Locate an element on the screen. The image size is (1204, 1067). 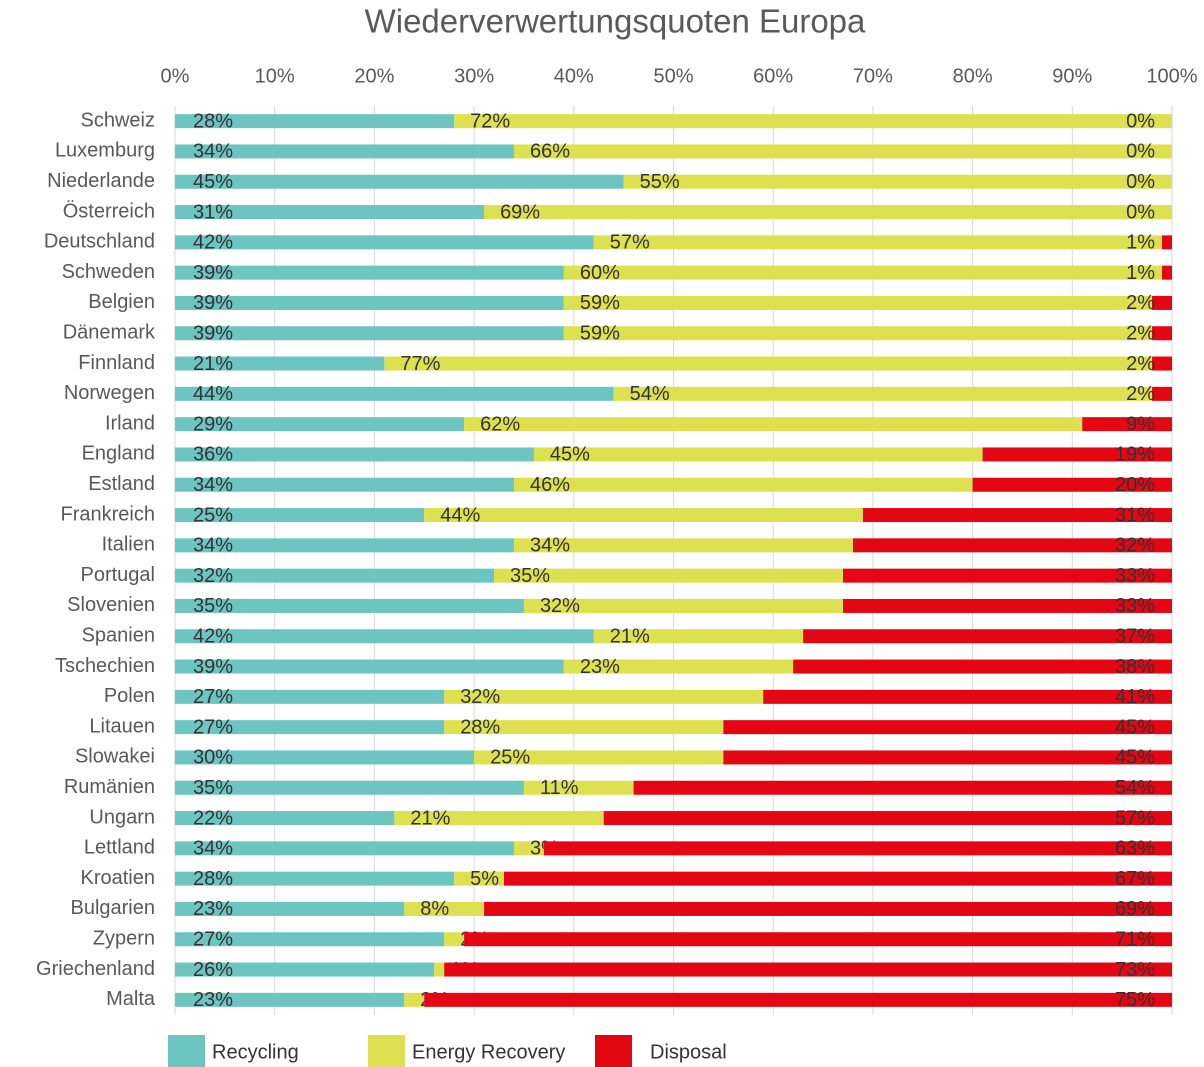
data-label: 39% is located at coordinates (213, 334).